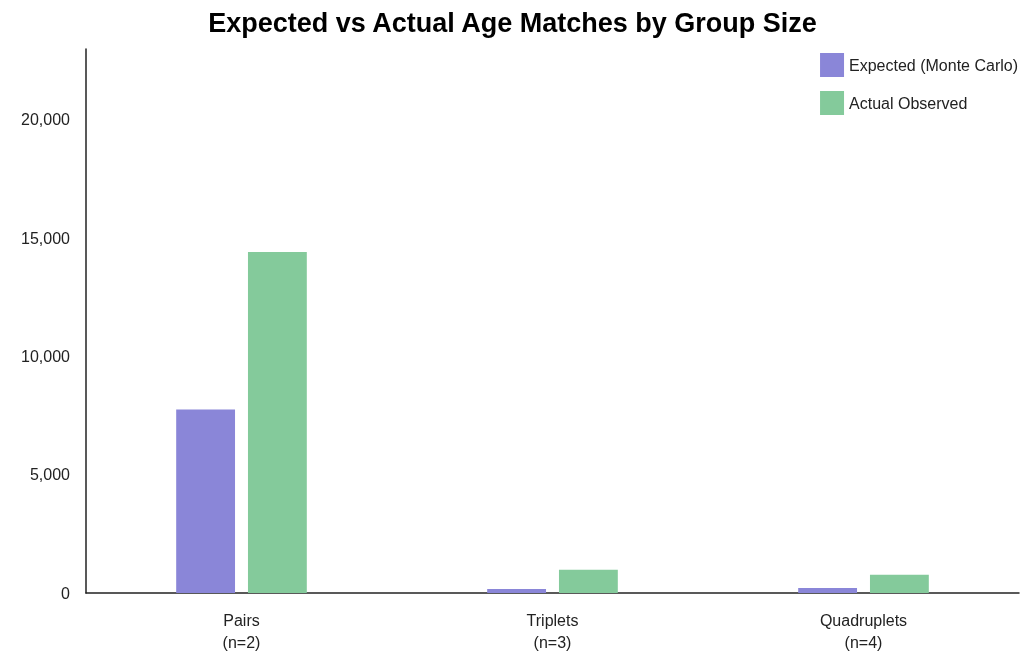  Describe the element at coordinates (552, 631) in the screenshot. I see `x-tick-label: Triplets (n=3)` at that location.